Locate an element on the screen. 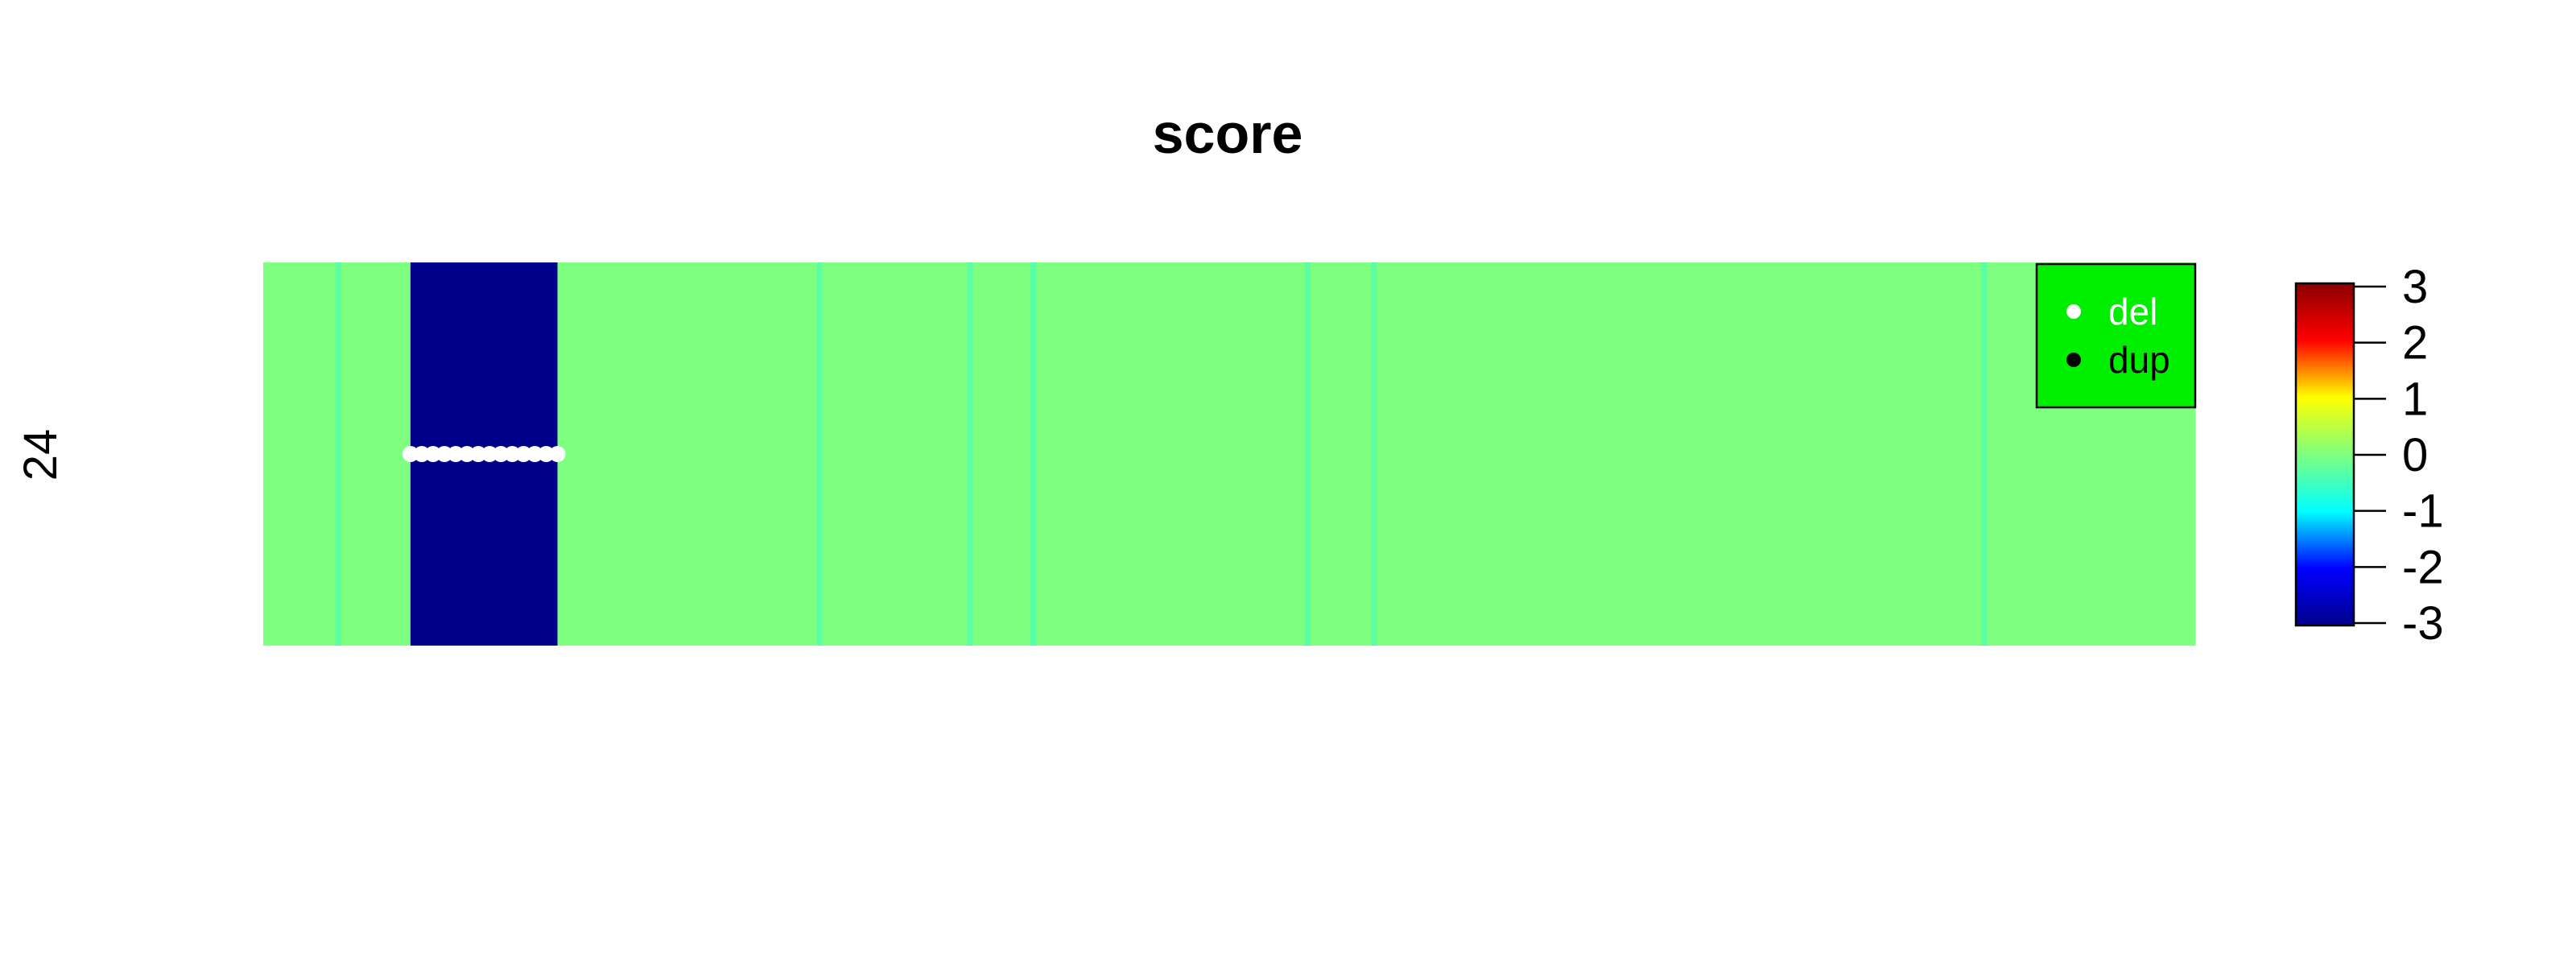 Image resolution: width=2576 pixels, height=966 pixels. legend-marker-del is located at coordinates (2073, 311).